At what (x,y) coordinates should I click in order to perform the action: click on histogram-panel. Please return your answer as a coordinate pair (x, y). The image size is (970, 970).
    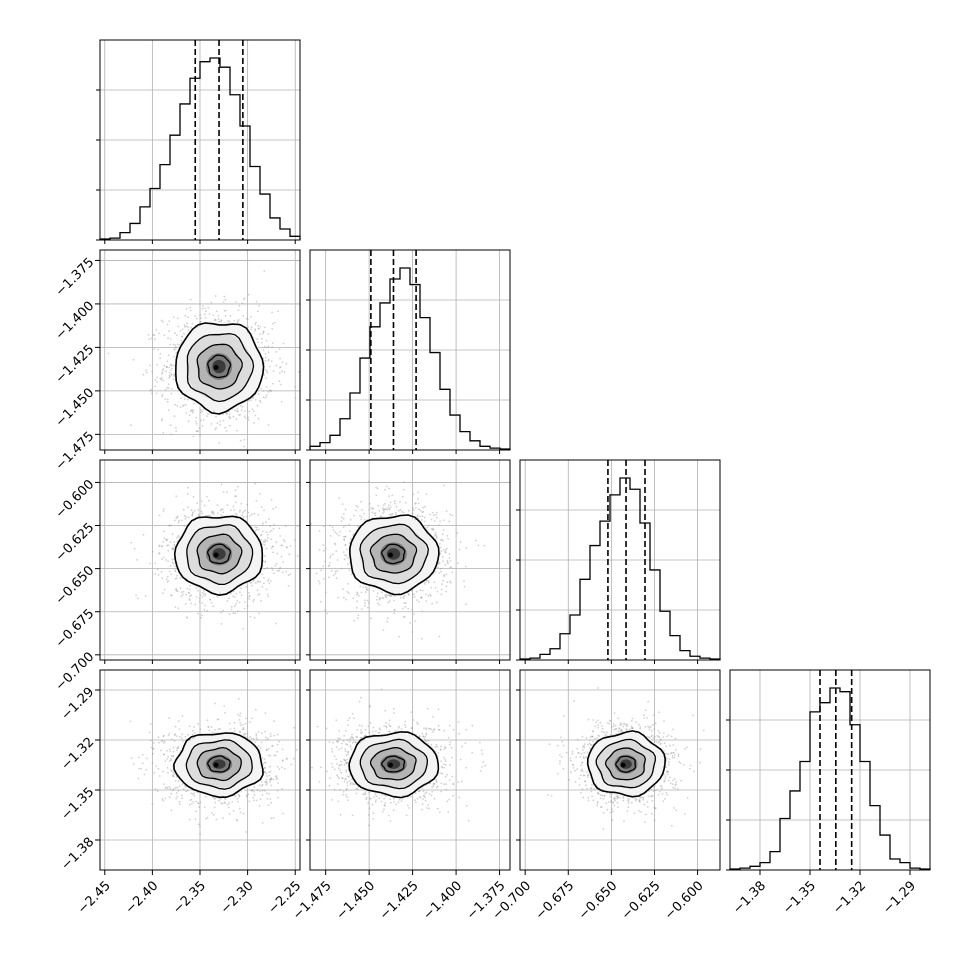
    Looking at the image, I should click on (408, 350).